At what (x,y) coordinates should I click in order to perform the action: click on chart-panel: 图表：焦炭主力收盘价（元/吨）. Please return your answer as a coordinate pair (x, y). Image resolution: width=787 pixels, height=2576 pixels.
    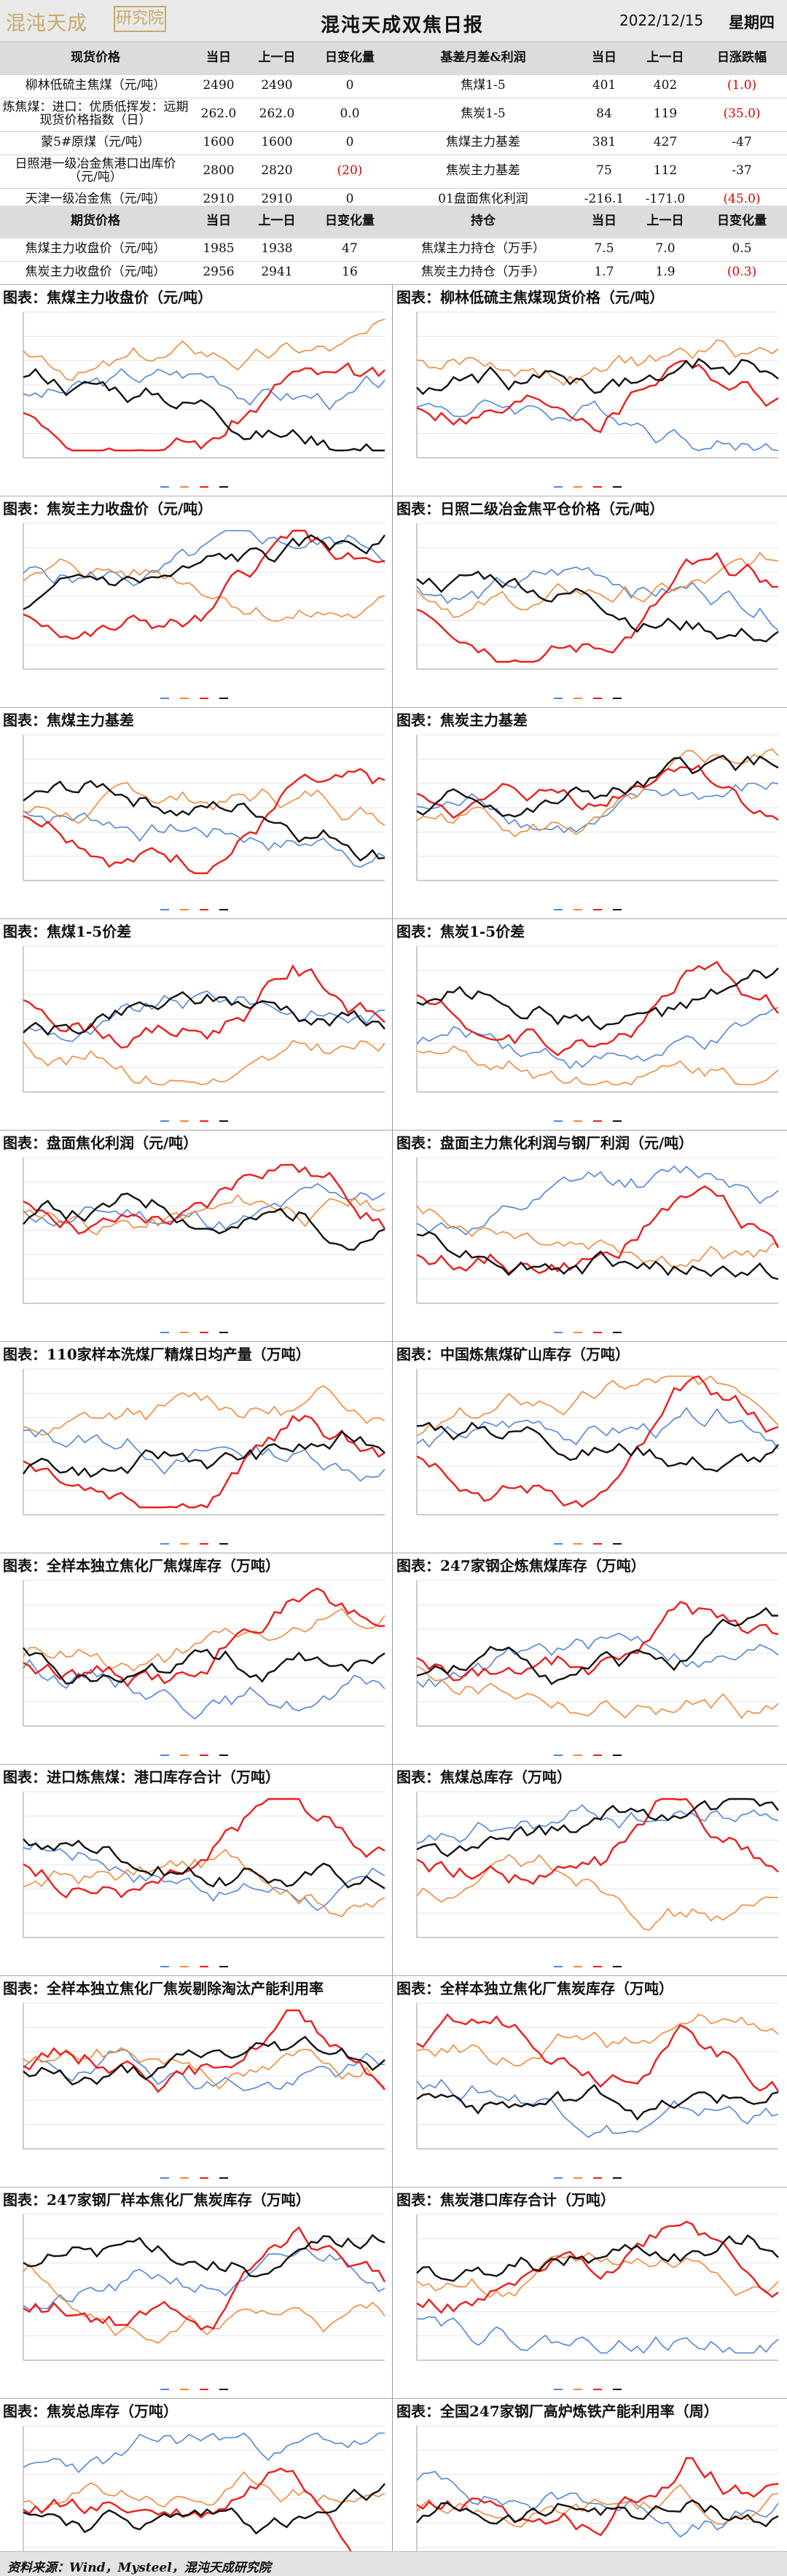
    Looking at the image, I should click on (195, 601).